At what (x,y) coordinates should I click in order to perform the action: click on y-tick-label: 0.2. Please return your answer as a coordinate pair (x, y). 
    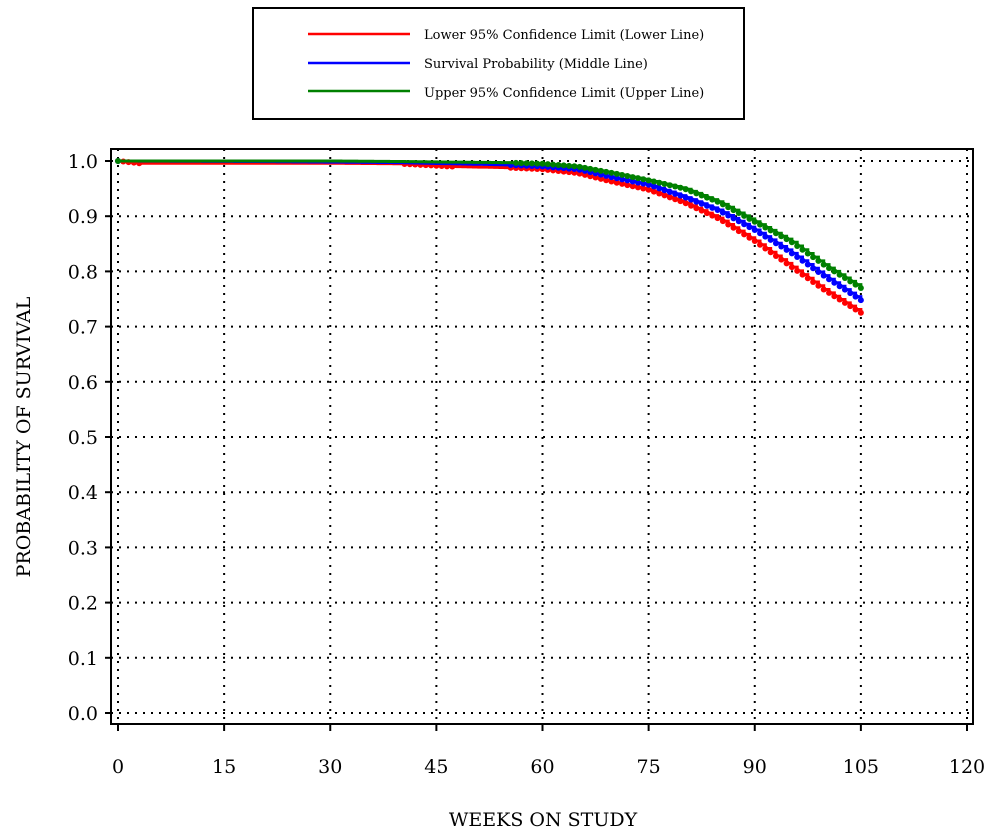
    Looking at the image, I should click on (83, 604).